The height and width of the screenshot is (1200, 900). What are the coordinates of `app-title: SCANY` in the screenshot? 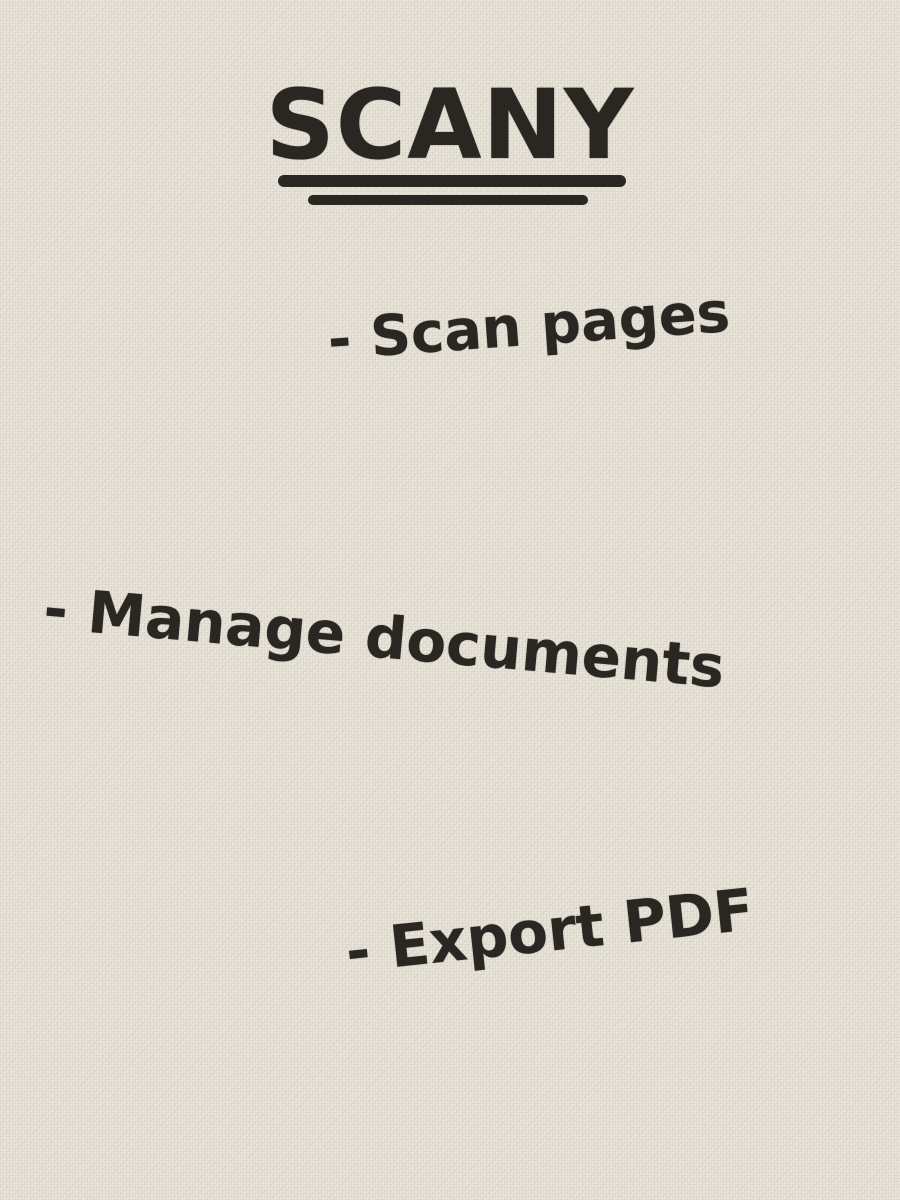 It's located at (450, 125).